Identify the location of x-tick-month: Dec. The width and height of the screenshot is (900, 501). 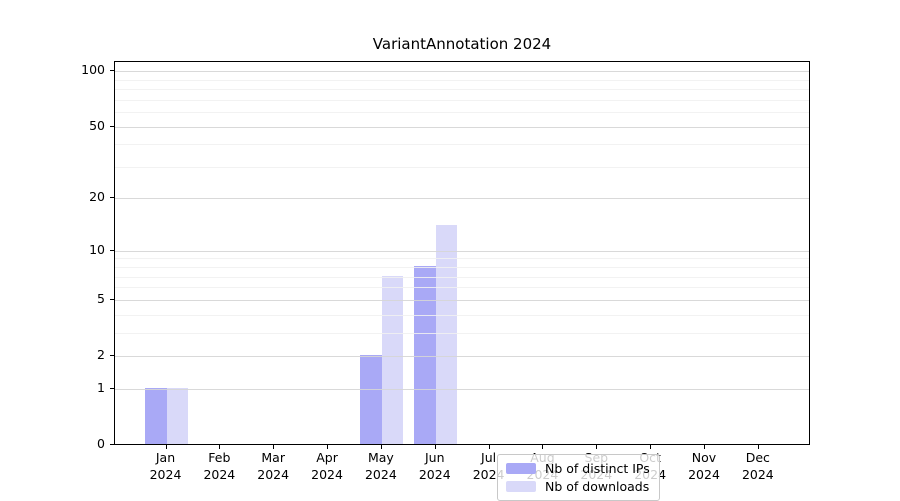
(757, 457).